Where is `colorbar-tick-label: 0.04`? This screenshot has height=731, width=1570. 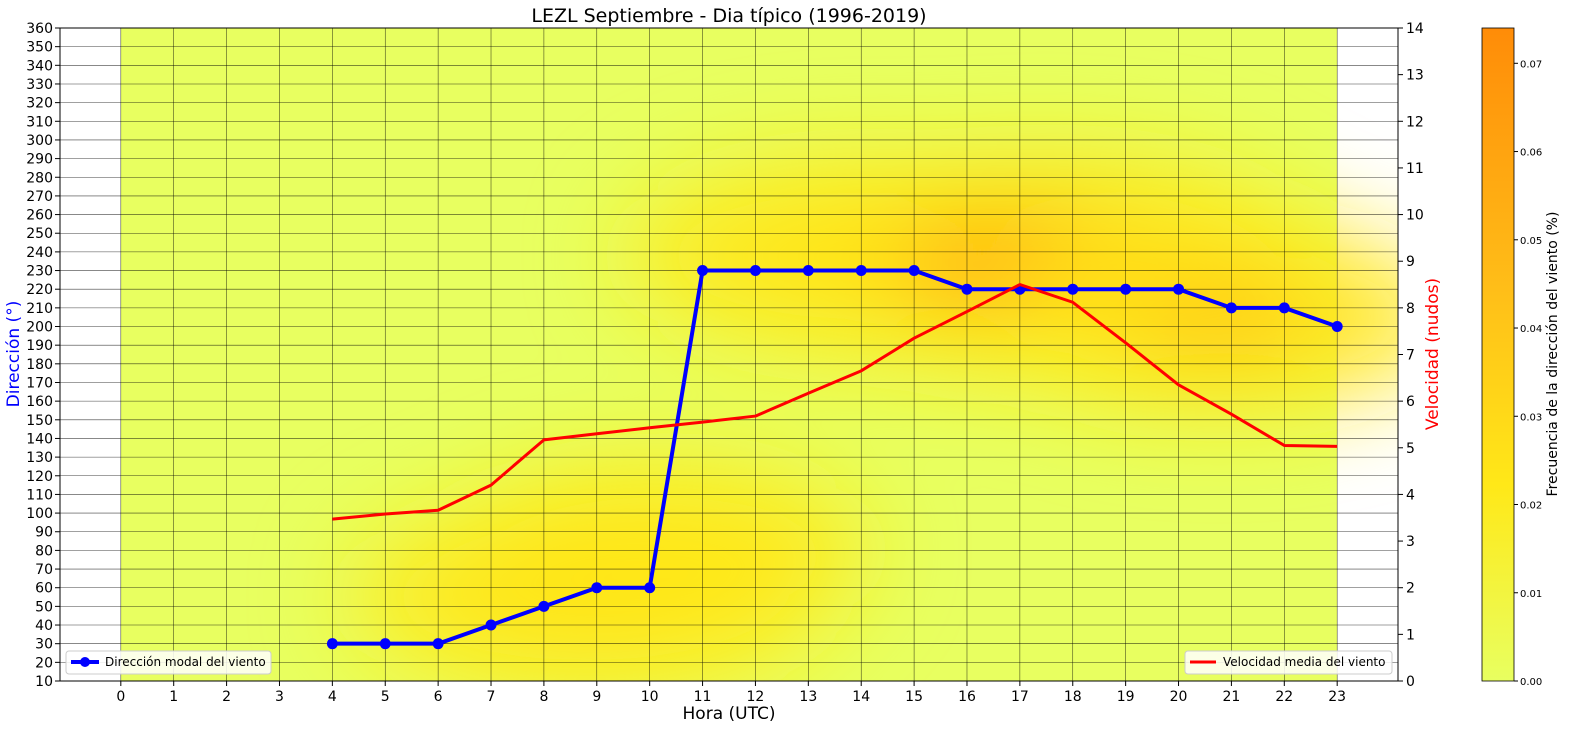 colorbar-tick-label: 0.04 is located at coordinates (1531, 329).